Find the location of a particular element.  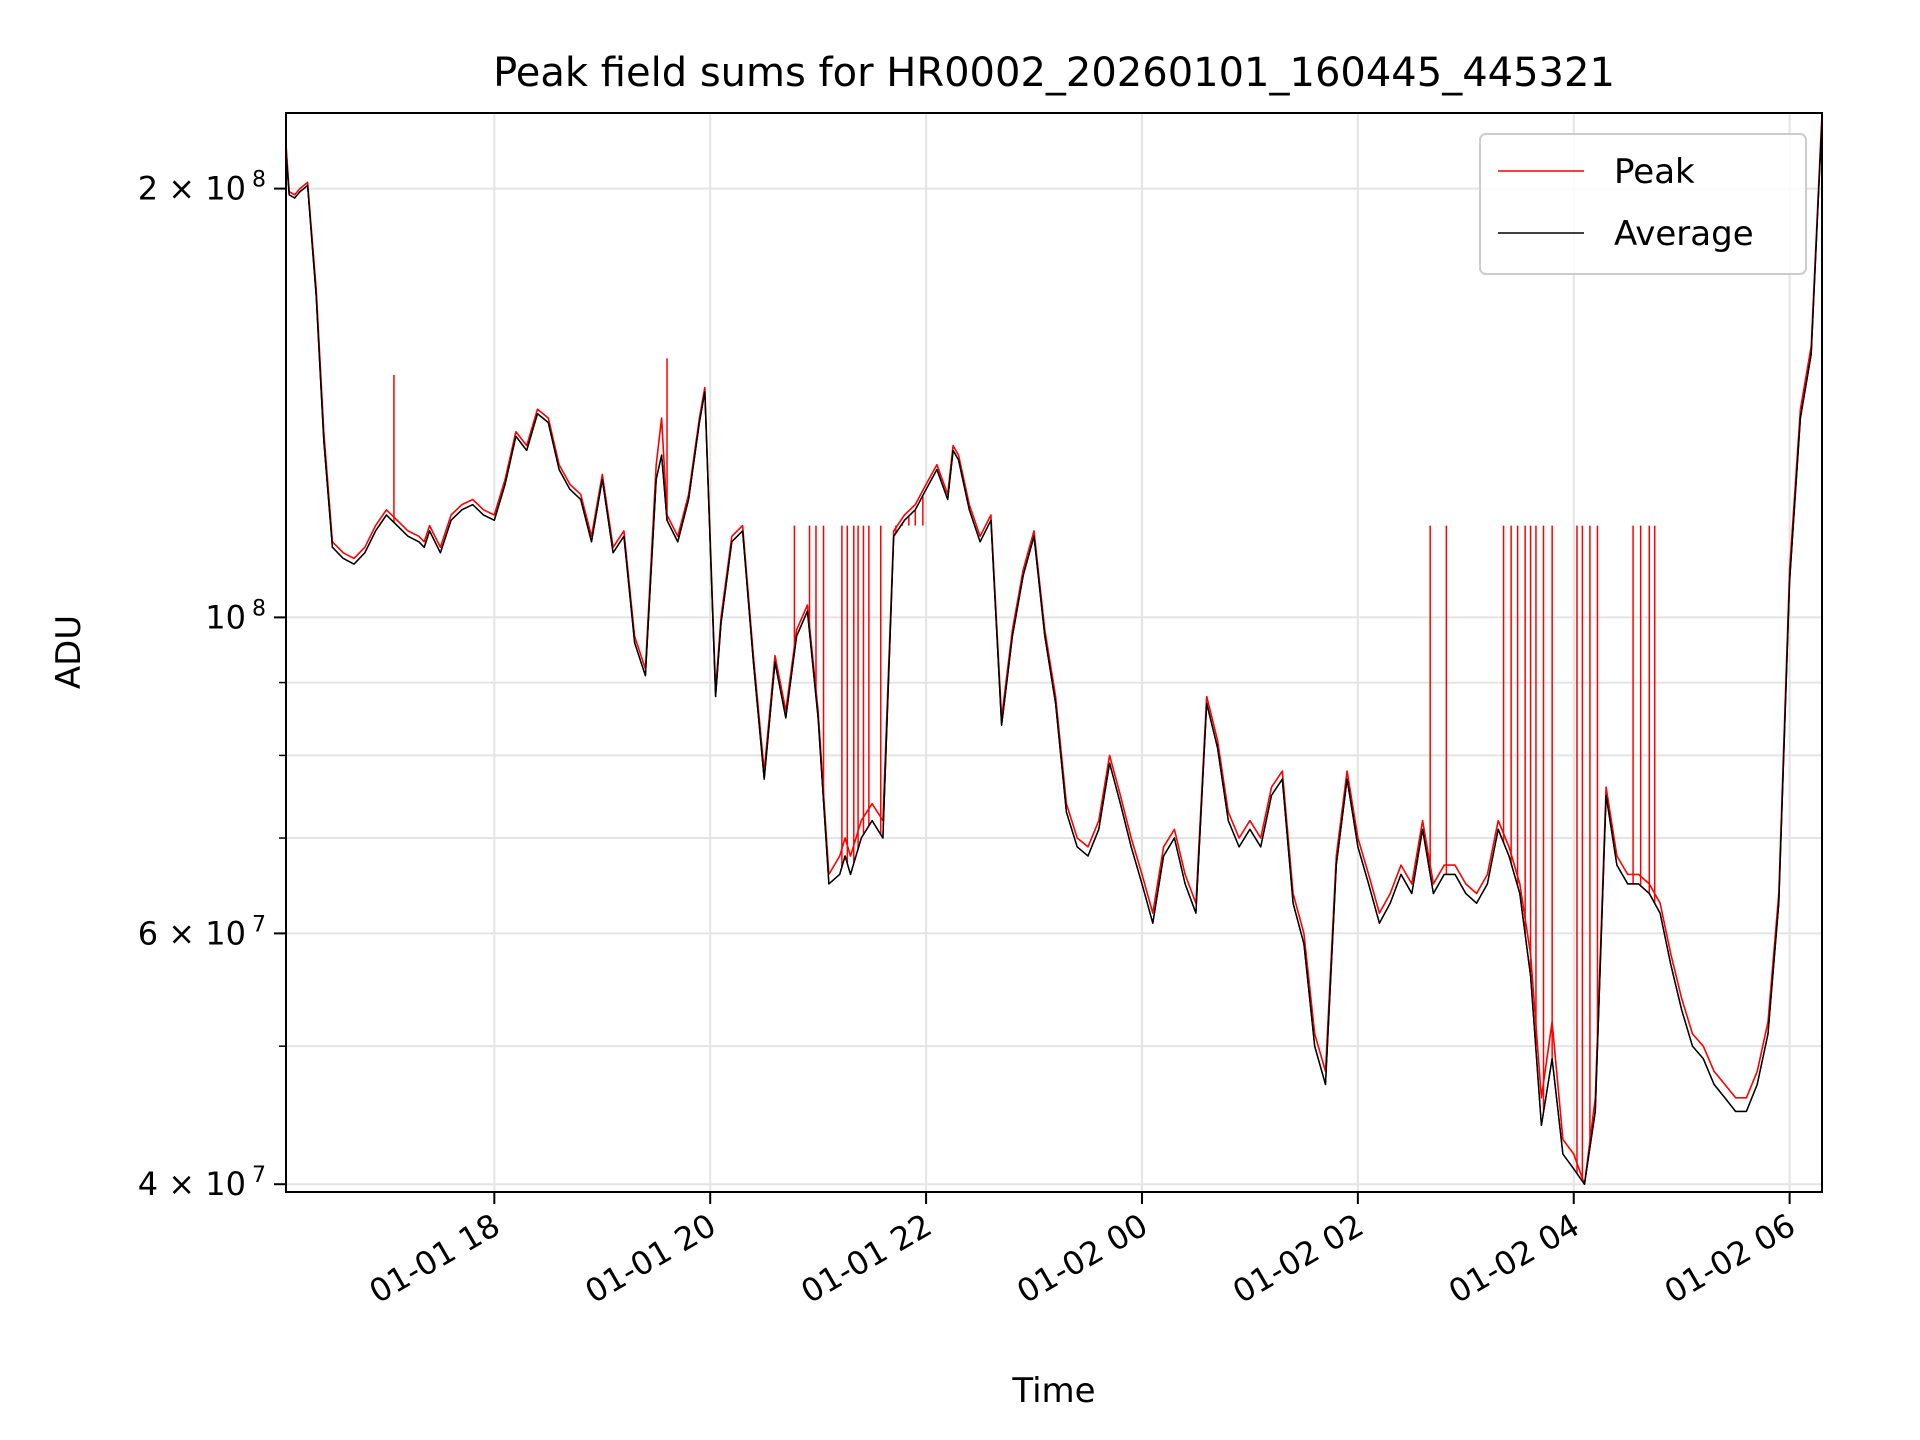

legend: Peak Average is located at coordinates (1643, 204).